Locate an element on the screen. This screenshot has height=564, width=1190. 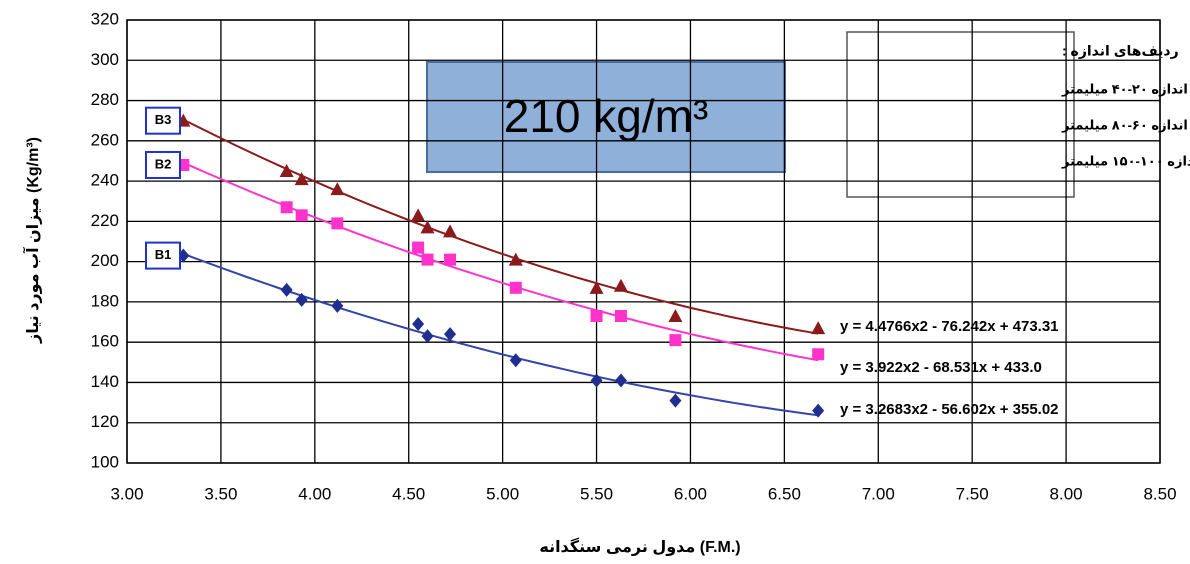
y-tick-label: 300 is located at coordinates (105, 59).